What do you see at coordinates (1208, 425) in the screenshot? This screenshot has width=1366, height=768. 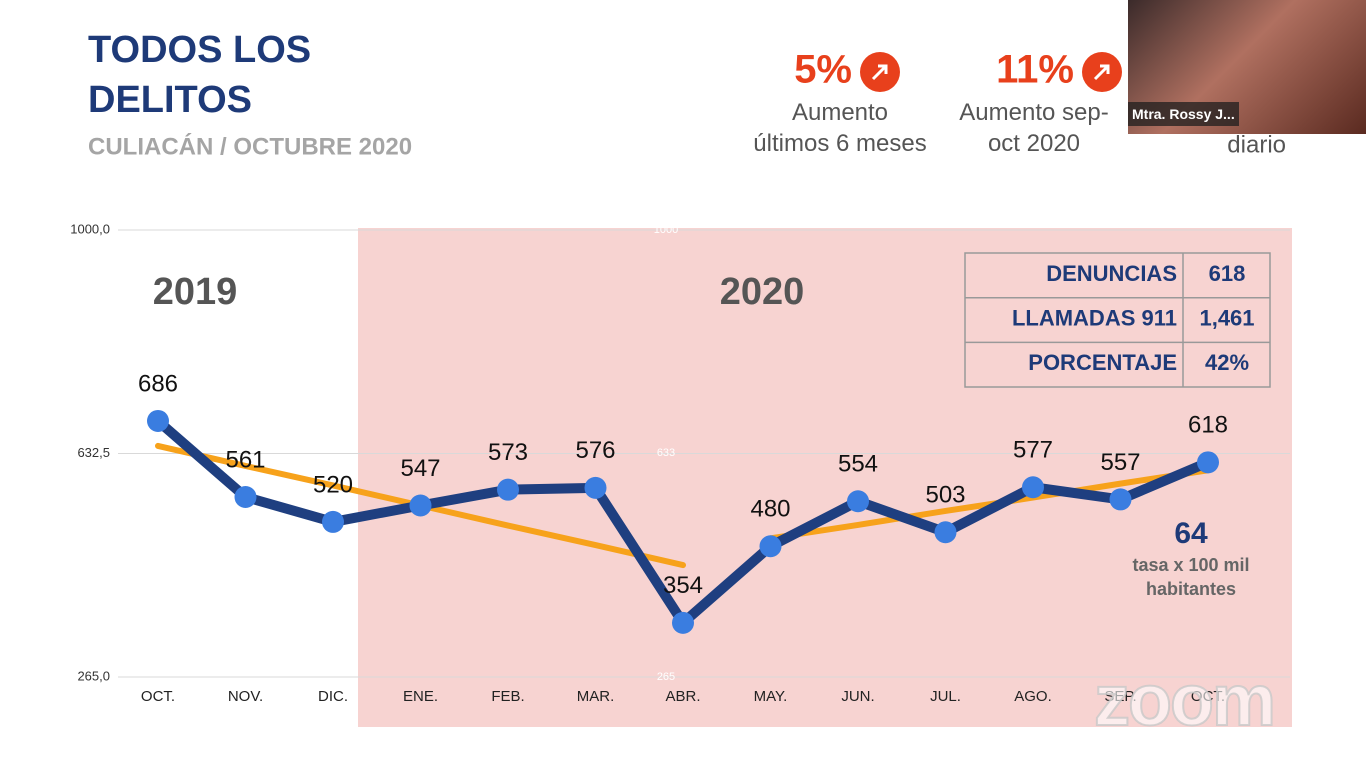 I see `value-label: 618` at bounding box center [1208, 425].